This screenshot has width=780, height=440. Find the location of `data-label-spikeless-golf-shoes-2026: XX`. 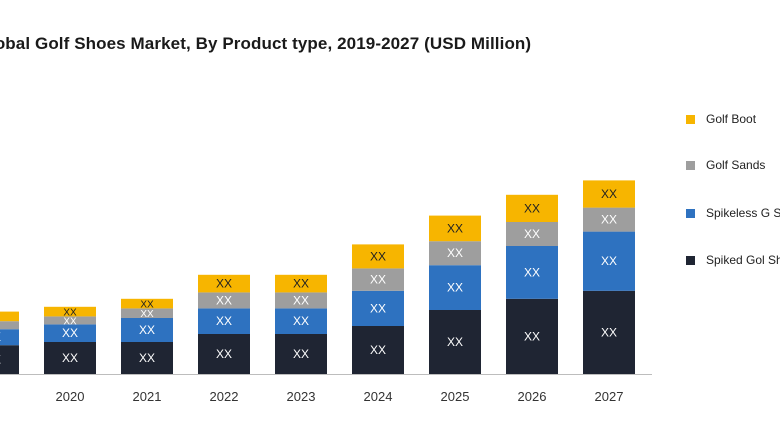

data-label-spikeless-golf-shoes-2026: XX is located at coordinates (532, 272).